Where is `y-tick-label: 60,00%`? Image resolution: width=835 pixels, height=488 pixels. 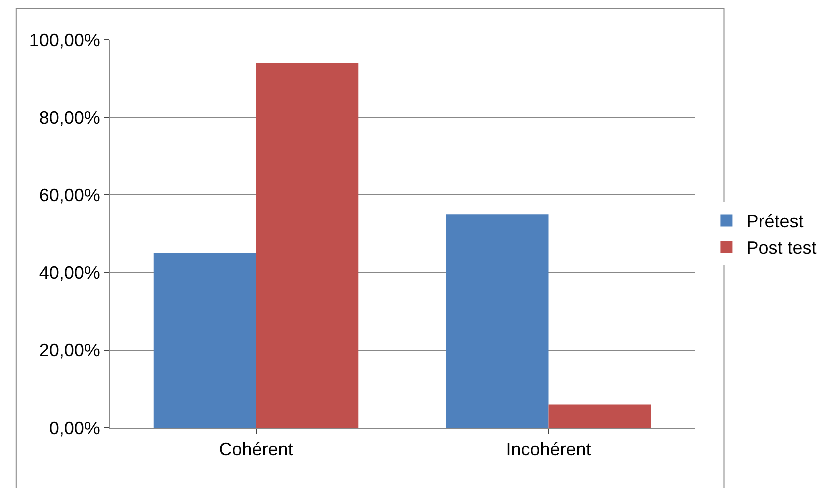
y-tick-label: 60,00% is located at coordinates (69, 196).